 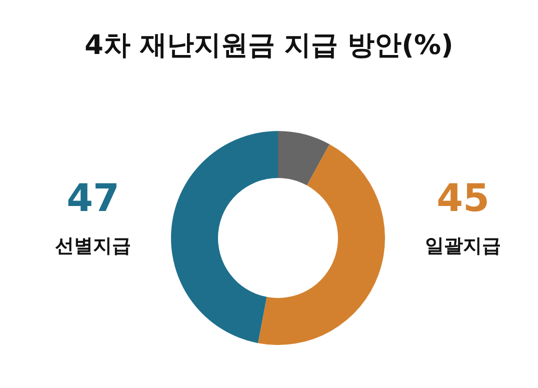 I want to click on data-label: 45, so click(x=463, y=198).